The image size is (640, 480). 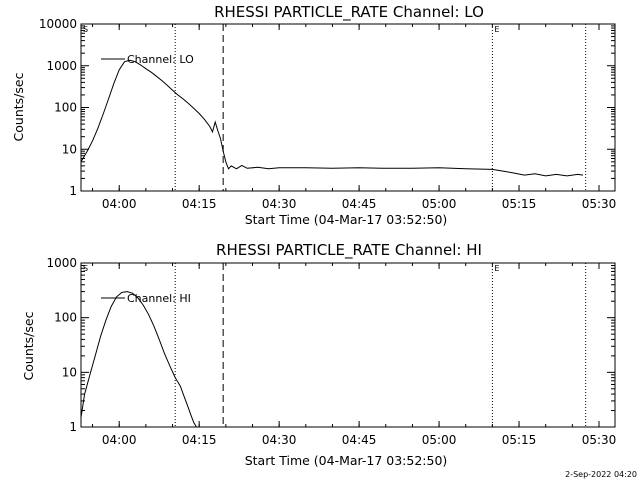 What do you see at coordinates (58, 24) in the screenshot?
I see `y-tick-label: 10000` at bounding box center [58, 24].